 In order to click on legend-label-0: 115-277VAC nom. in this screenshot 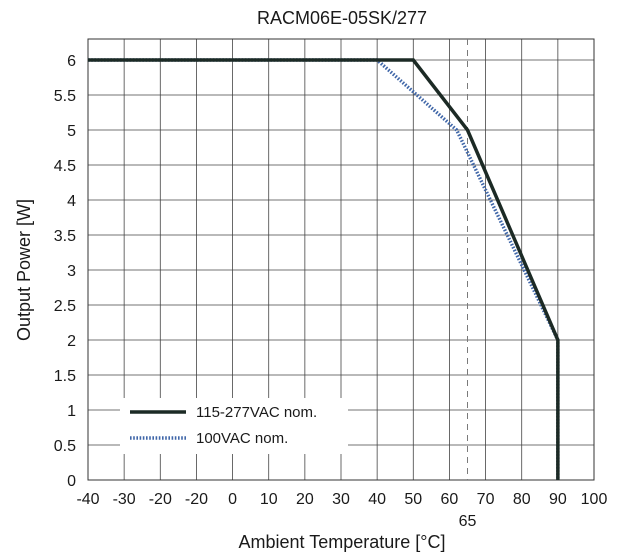, I will do `click(256, 412)`.